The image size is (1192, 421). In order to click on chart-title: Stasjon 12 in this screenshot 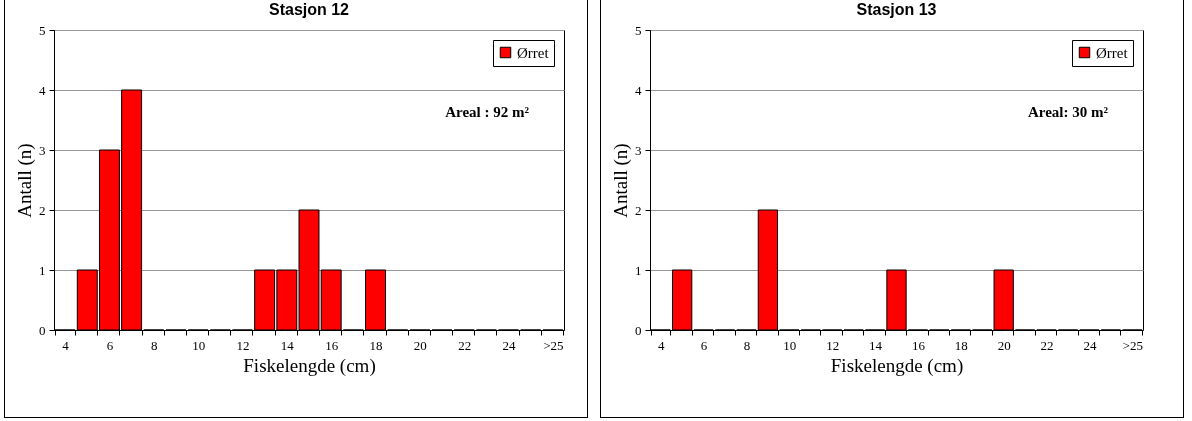, I will do `click(309, 9)`.